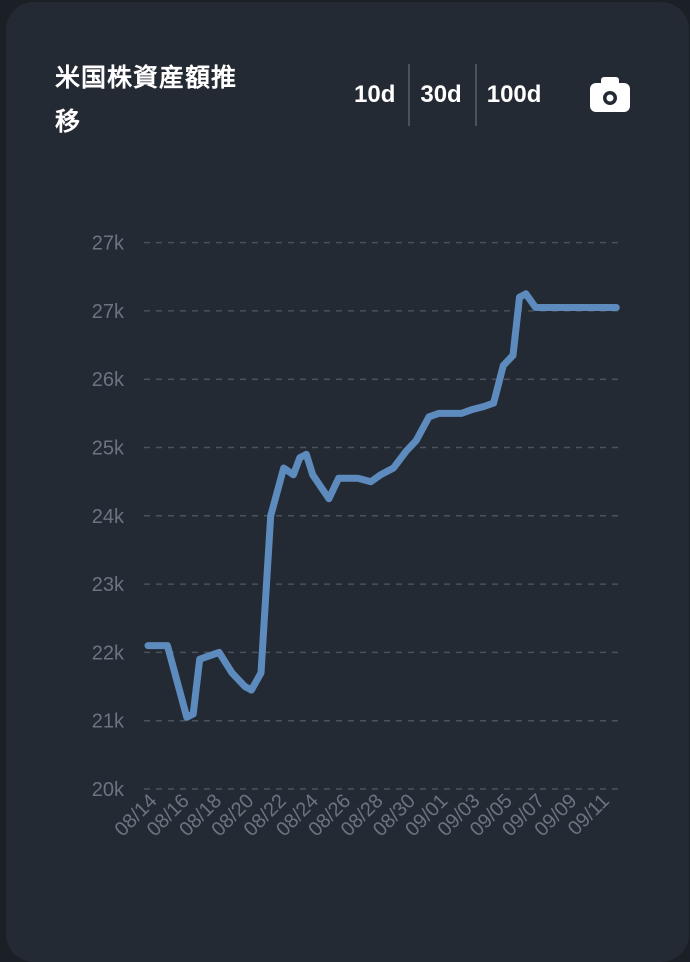  I want to click on y-tick-label: 21k, so click(108, 722).